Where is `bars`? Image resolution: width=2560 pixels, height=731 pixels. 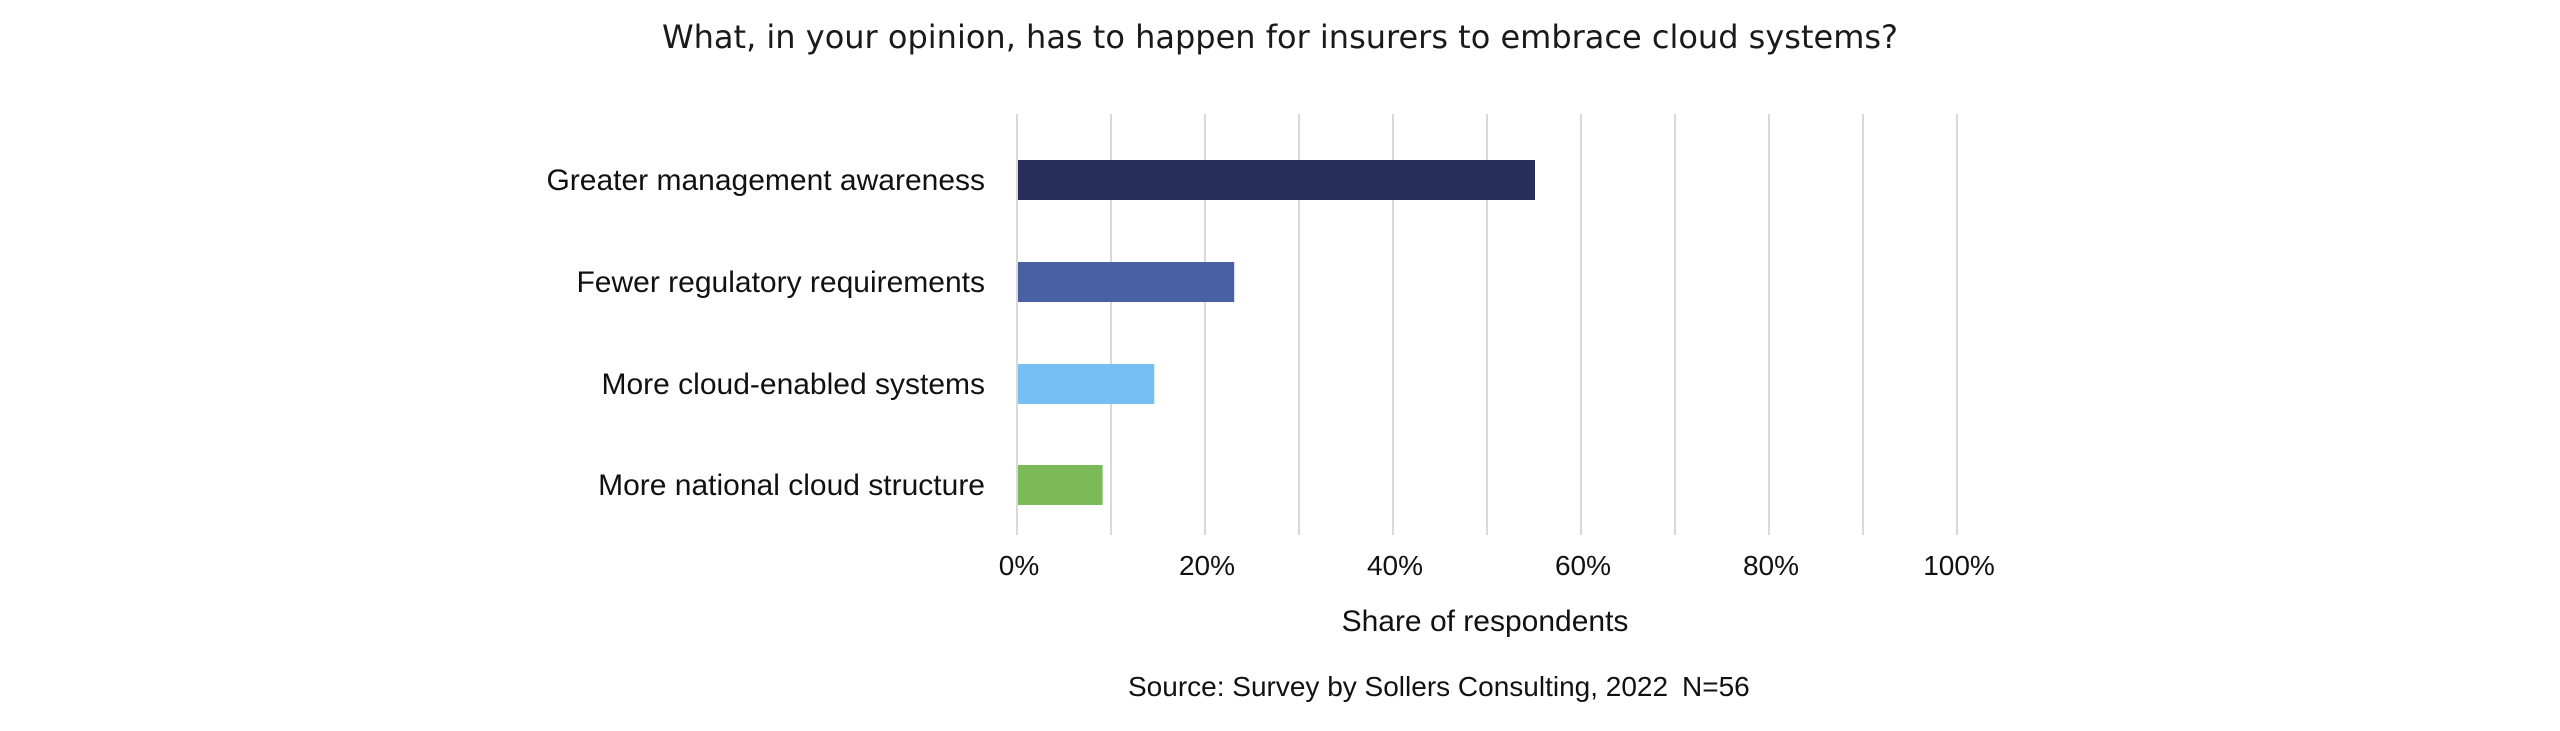 bars is located at coordinates (1276, 332).